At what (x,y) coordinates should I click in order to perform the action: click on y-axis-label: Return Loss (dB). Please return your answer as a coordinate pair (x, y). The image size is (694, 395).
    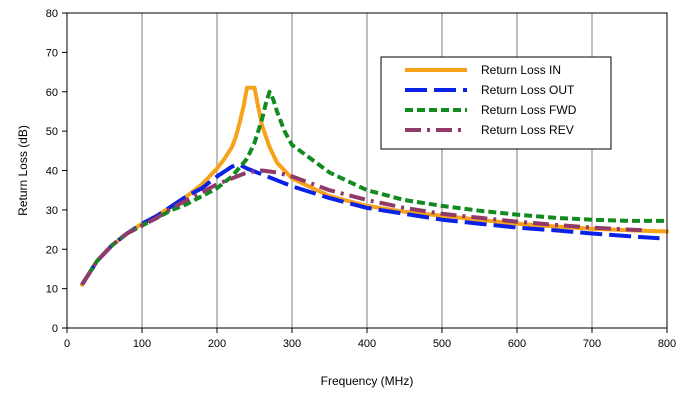
    Looking at the image, I should click on (23, 170).